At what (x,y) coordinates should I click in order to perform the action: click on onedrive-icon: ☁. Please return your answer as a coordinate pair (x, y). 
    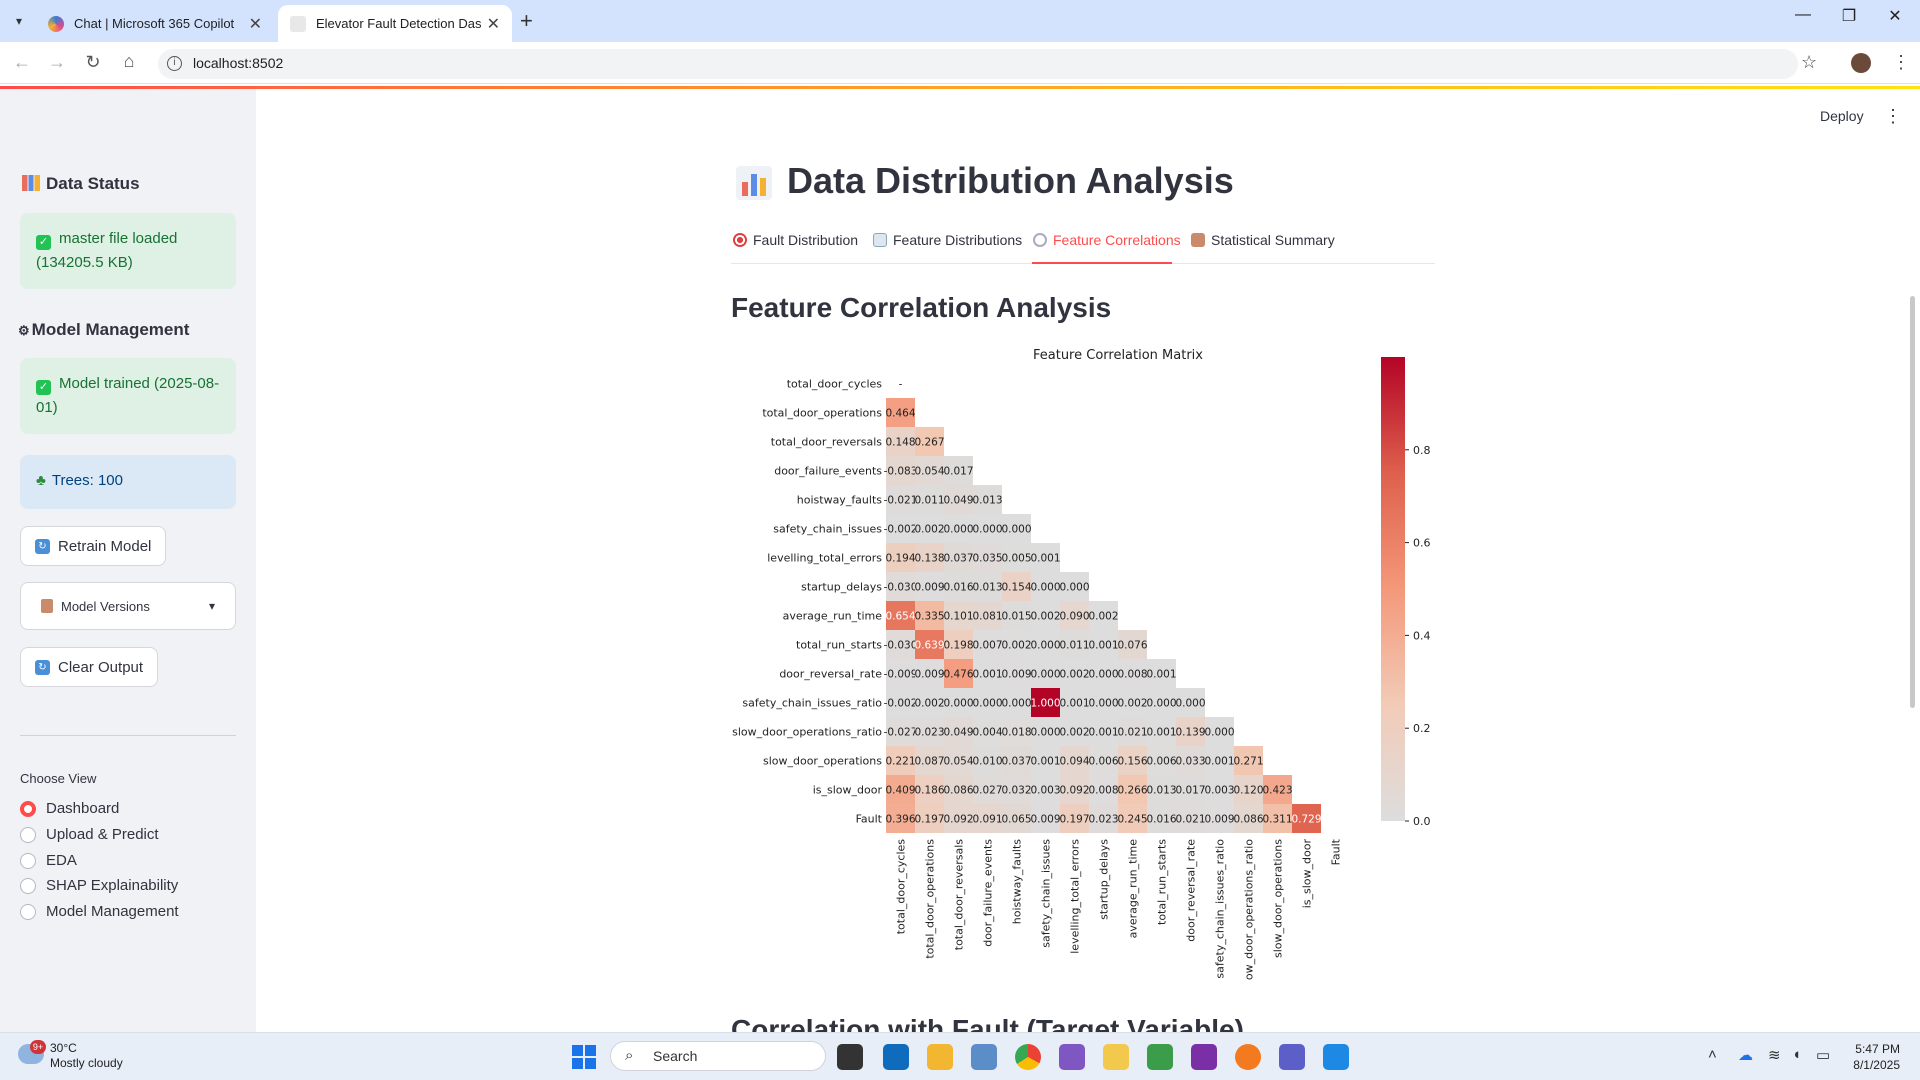
    Looking at the image, I should click on (1745, 1055).